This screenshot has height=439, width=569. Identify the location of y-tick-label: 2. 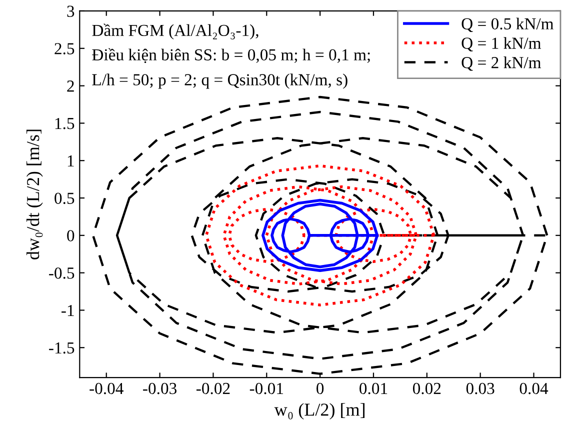
(70, 86).